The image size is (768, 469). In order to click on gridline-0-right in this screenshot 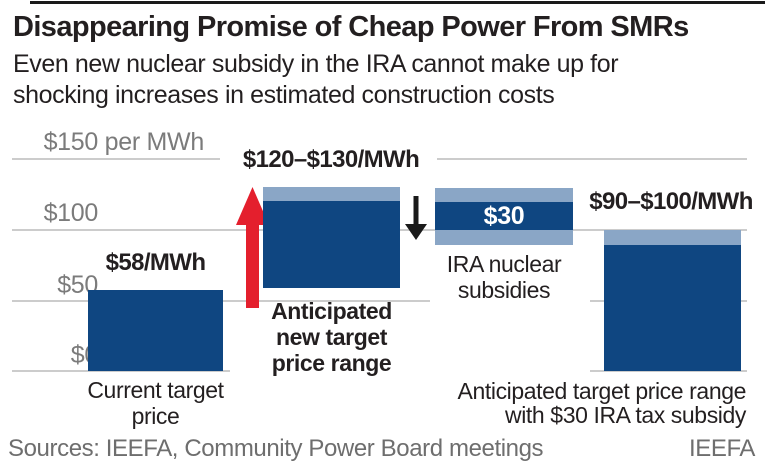, I will do `click(668, 371)`.